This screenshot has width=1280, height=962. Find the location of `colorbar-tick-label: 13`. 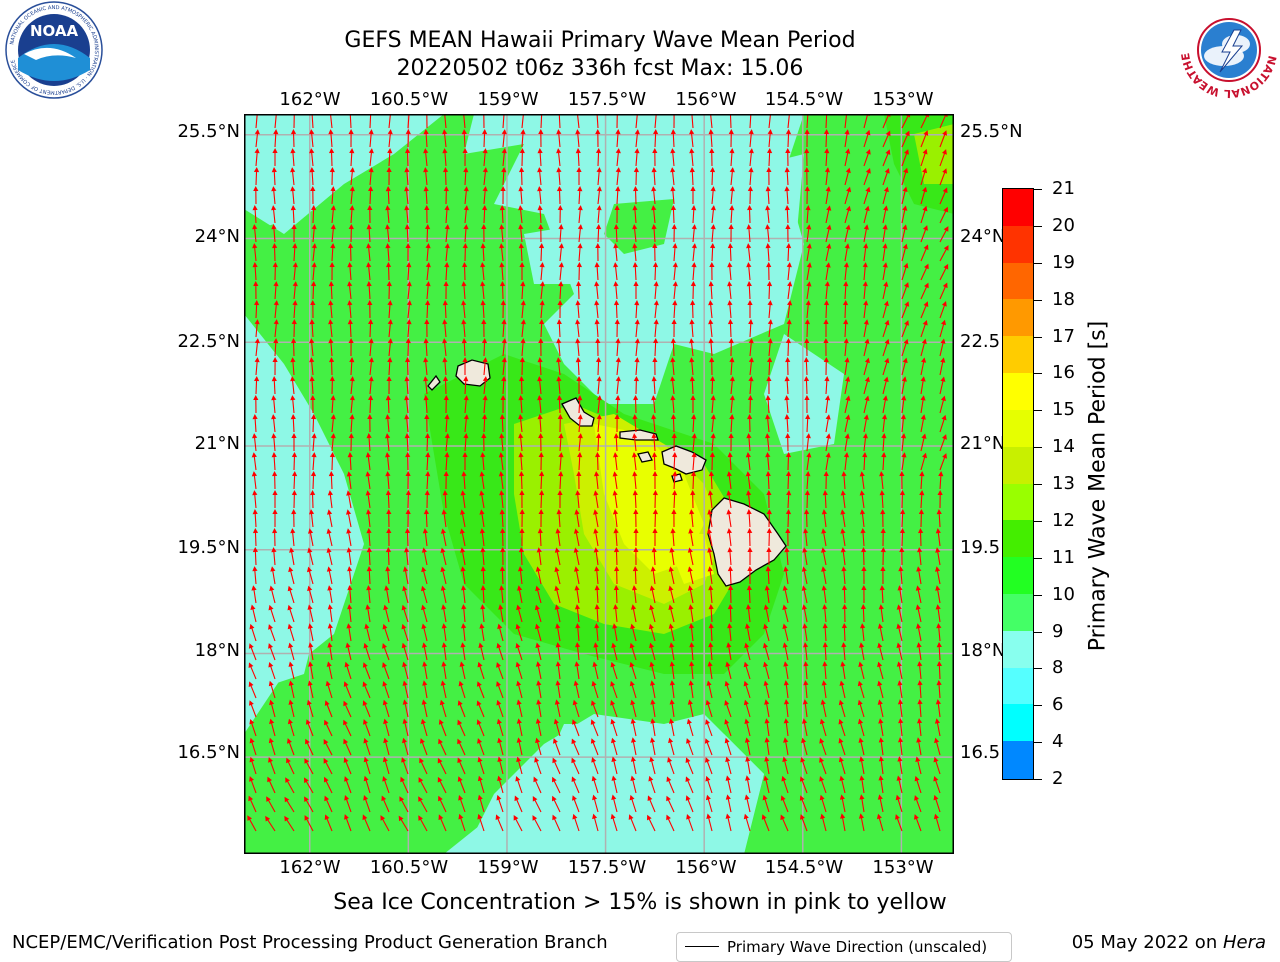

colorbar-tick-label: 13 is located at coordinates (1063, 484).